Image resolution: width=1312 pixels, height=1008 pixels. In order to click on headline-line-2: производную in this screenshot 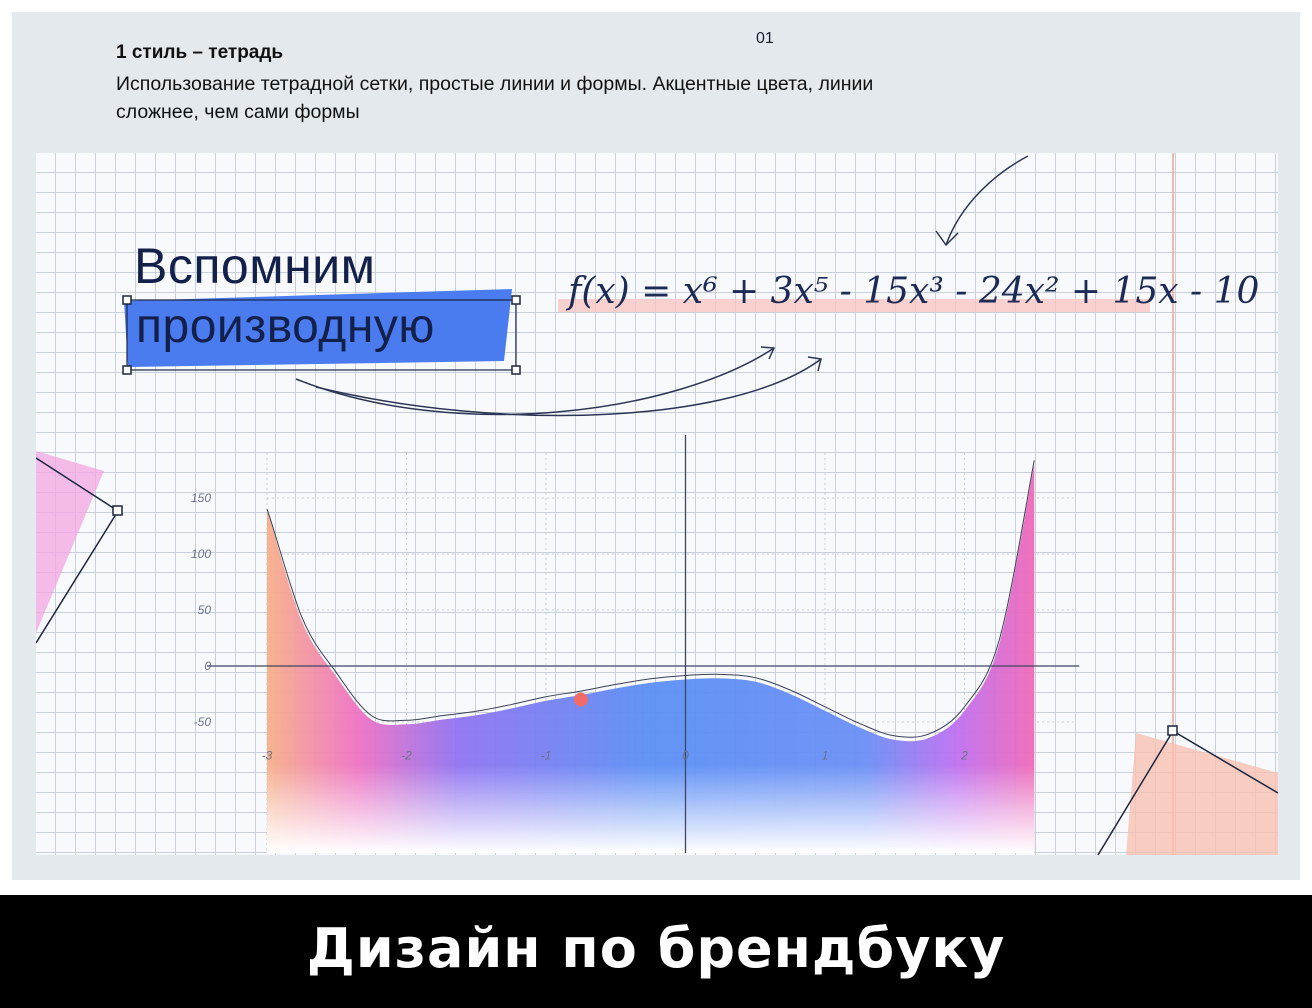, I will do `click(285, 326)`.